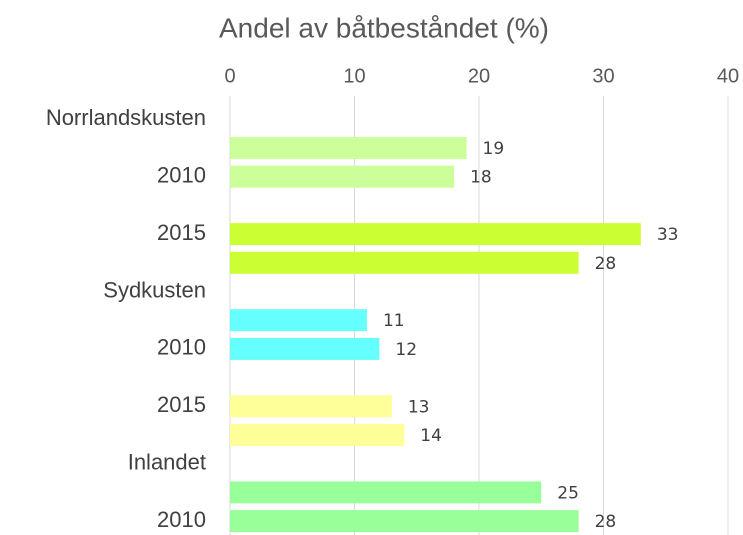 Image resolution: width=743 pixels, height=535 pixels. I want to click on data-label: 33, so click(668, 235).